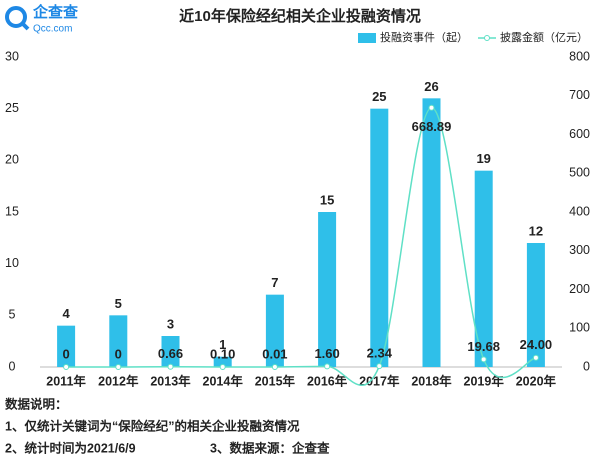 This screenshot has width=600, height=467. What do you see at coordinates (300, 16) in the screenshot?
I see `chart-title: 近10年保险经纪相关企业投融资情况` at bounding box center [300, 16].